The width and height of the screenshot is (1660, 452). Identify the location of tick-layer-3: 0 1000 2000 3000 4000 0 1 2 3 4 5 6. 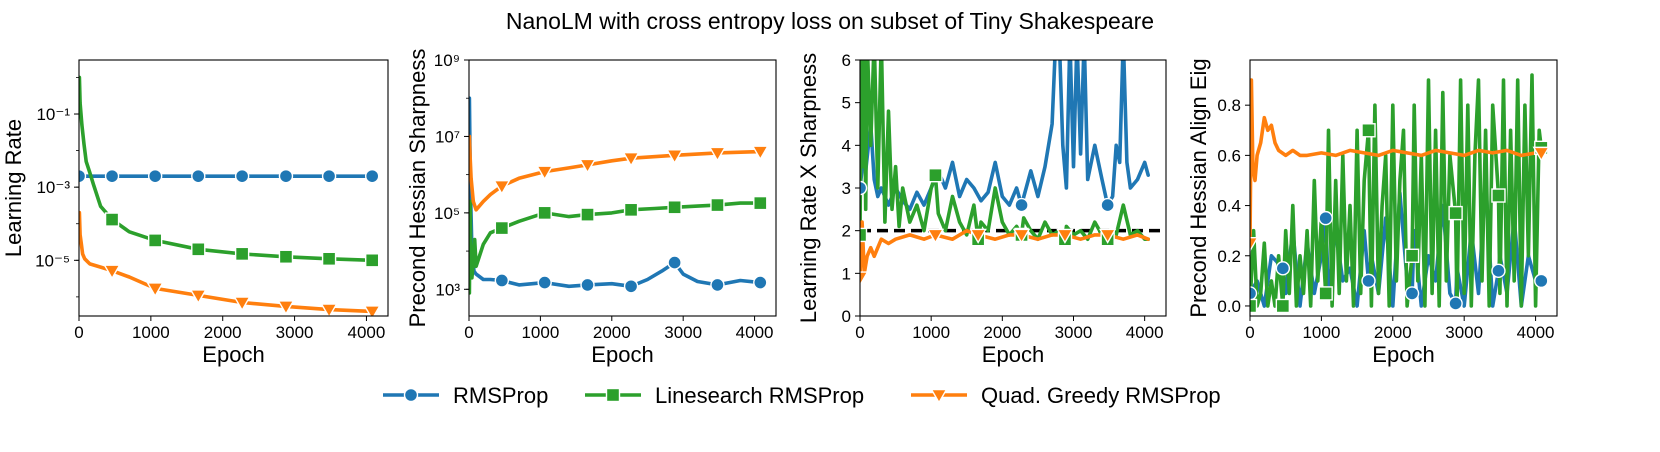
(1003, 196).